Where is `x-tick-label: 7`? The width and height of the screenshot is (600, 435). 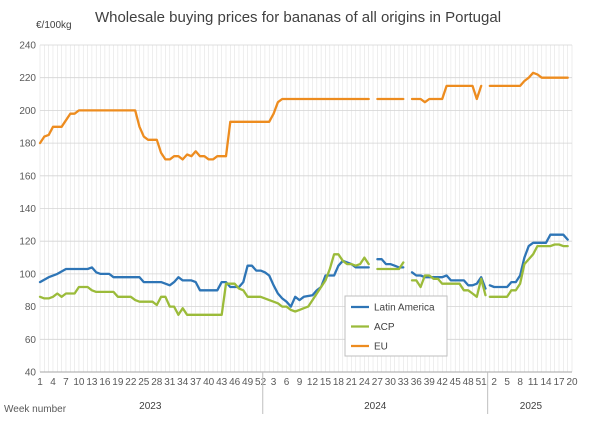 x-tick-label: 7 is located at coordinates (66, 382).